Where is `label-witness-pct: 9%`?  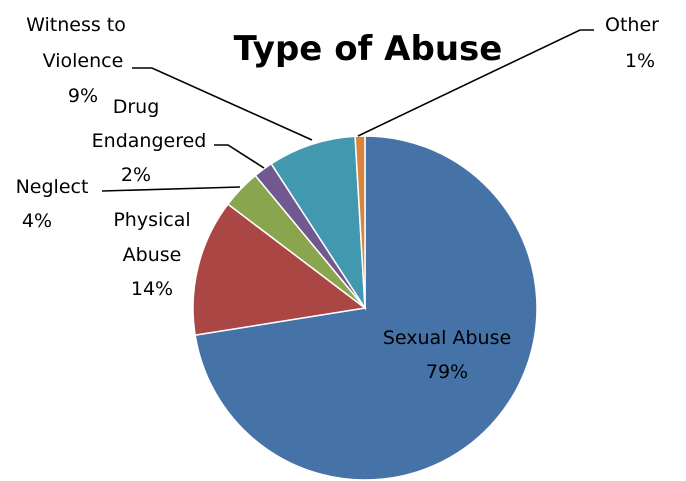 label-witness-pct: 9% is located at coordinates (83, 96).